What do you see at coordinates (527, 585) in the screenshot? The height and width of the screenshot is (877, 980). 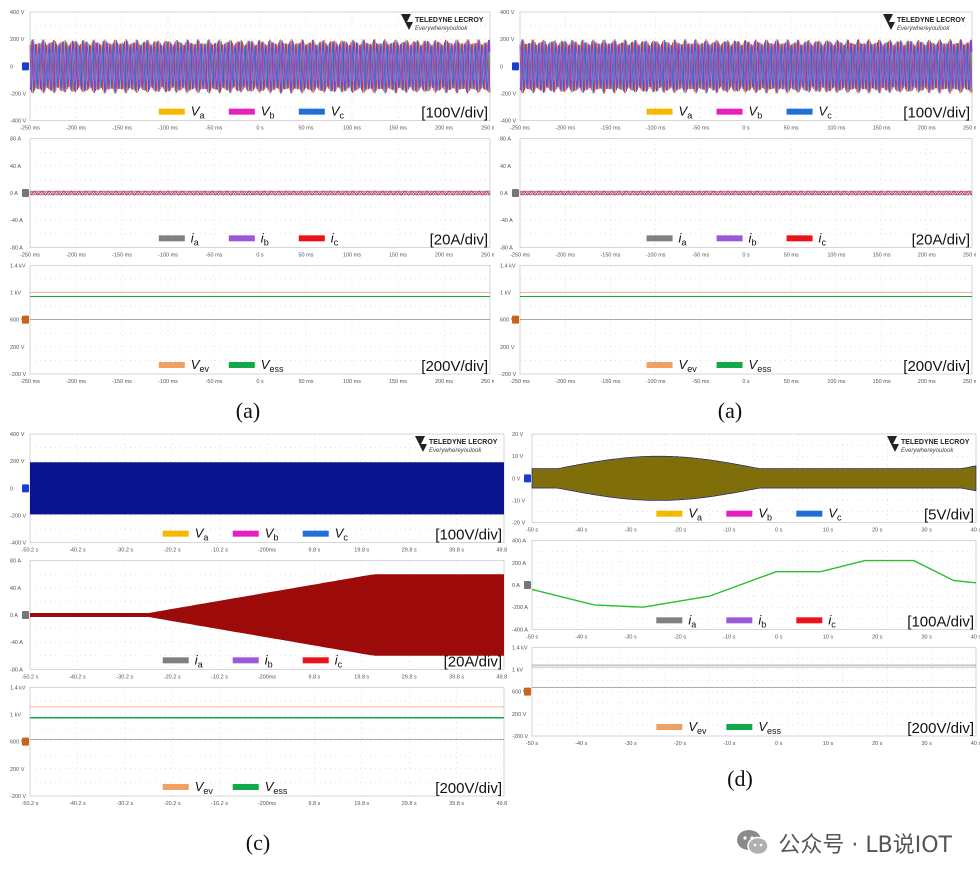 I see `channel-marker` at bounding box center [527, 585].